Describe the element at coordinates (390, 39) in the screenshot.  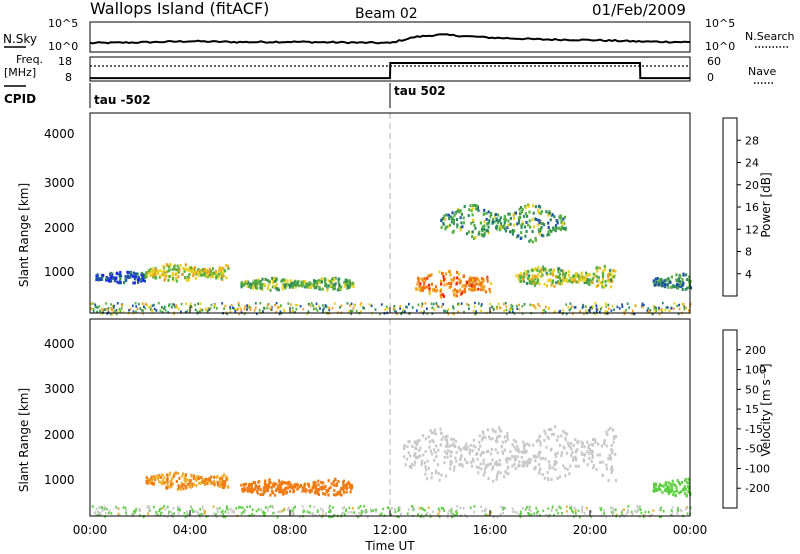
I see `noise-sky-trace` at that location.